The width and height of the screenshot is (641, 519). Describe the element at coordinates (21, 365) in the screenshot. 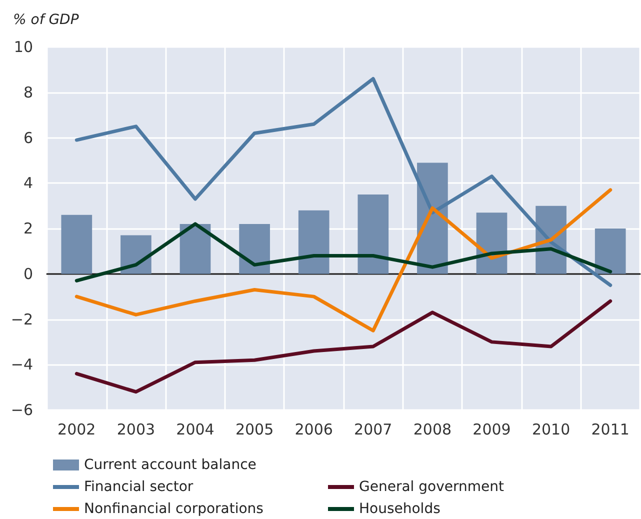

I see `y-tick-label: −4` at that location.